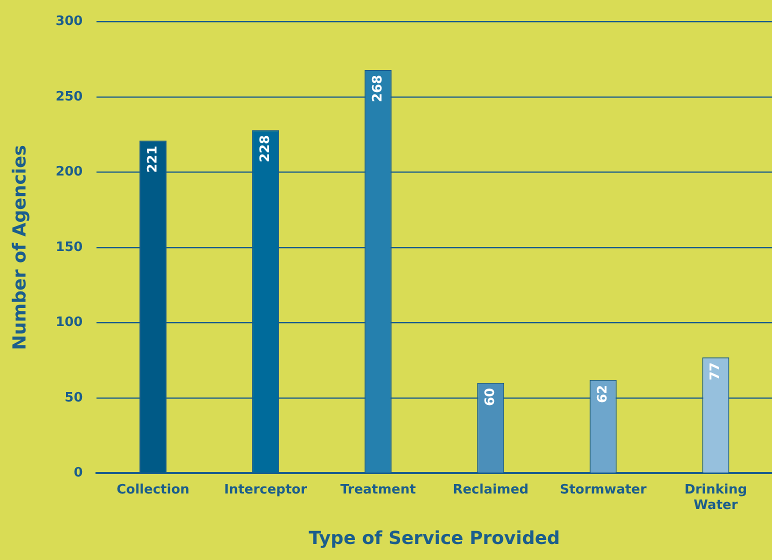  What do you see at coordinates (716, 371) in the screenshot?
I see `data-label: 77` at bounding box center [716, 371].